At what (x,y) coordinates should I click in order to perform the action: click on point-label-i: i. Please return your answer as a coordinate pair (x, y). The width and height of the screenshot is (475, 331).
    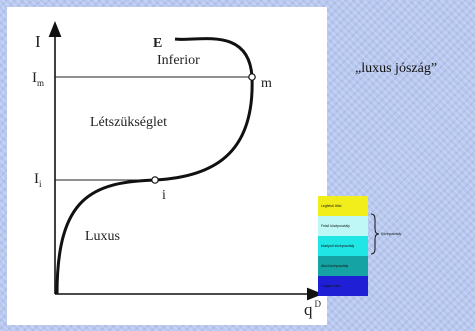
    Looking at the image, I should click on (164, 195).